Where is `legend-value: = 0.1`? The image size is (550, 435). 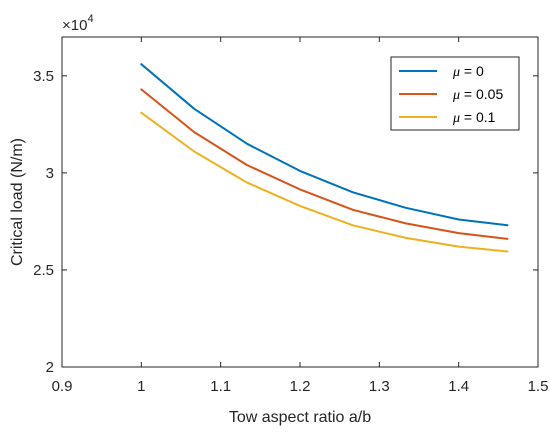 legend-value: = 0.1 is located at coordinates (478, 117).